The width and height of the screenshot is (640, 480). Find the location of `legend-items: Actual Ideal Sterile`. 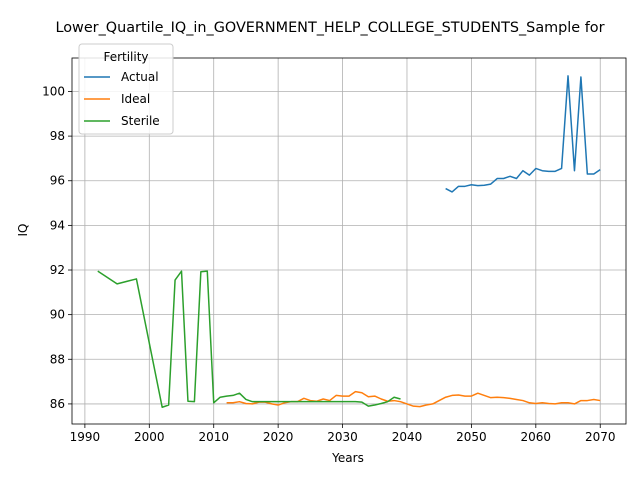

legend-items: Actual Ideal Sterile is located at coordinates (122, 99).